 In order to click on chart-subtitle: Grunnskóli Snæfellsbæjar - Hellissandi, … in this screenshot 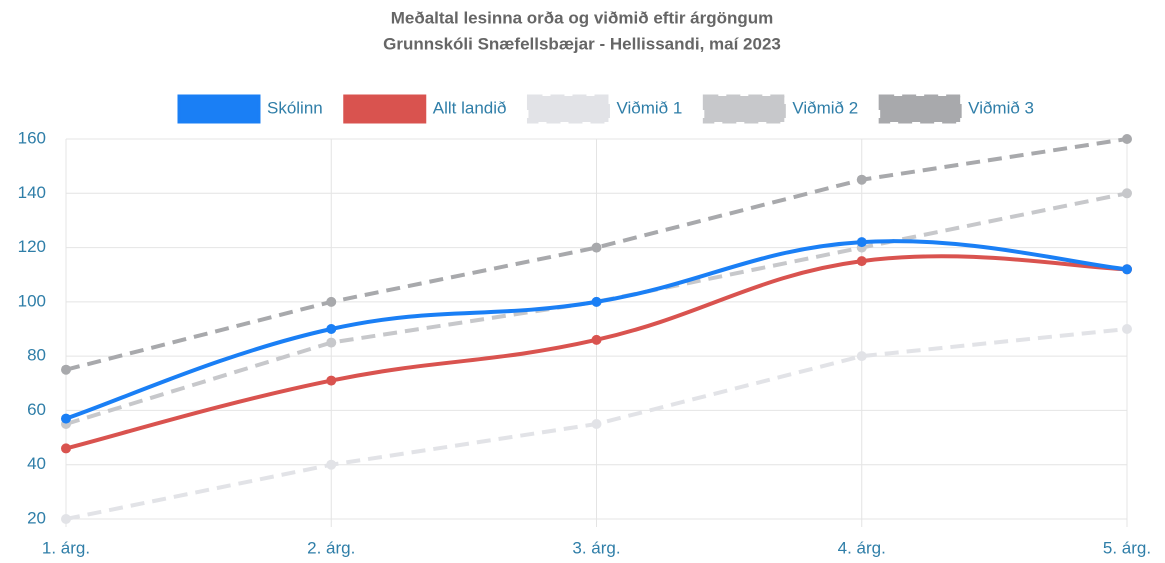, I will do `click(582, 43)`.